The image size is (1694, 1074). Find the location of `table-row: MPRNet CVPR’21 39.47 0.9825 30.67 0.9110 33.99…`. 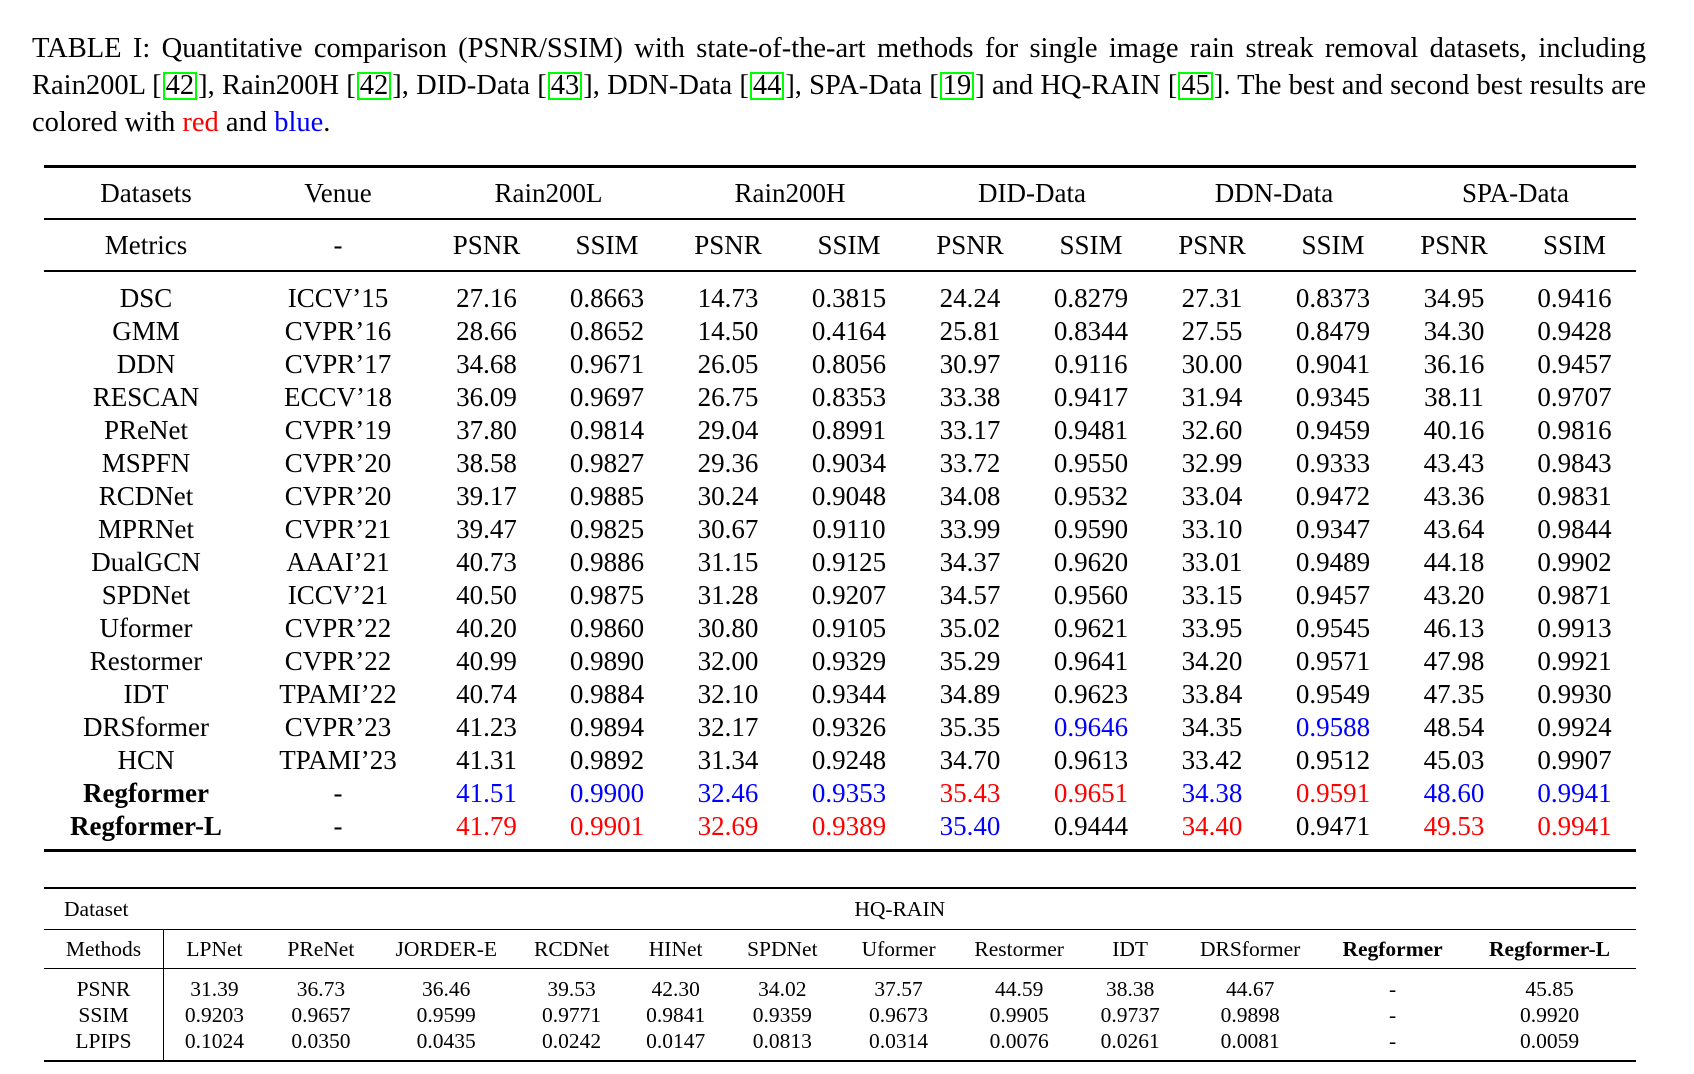

table-row: MPRNet CVPR’21 39.47 0.9825 30.67 0.9110 33.99… is located at coordinates (840, 529).